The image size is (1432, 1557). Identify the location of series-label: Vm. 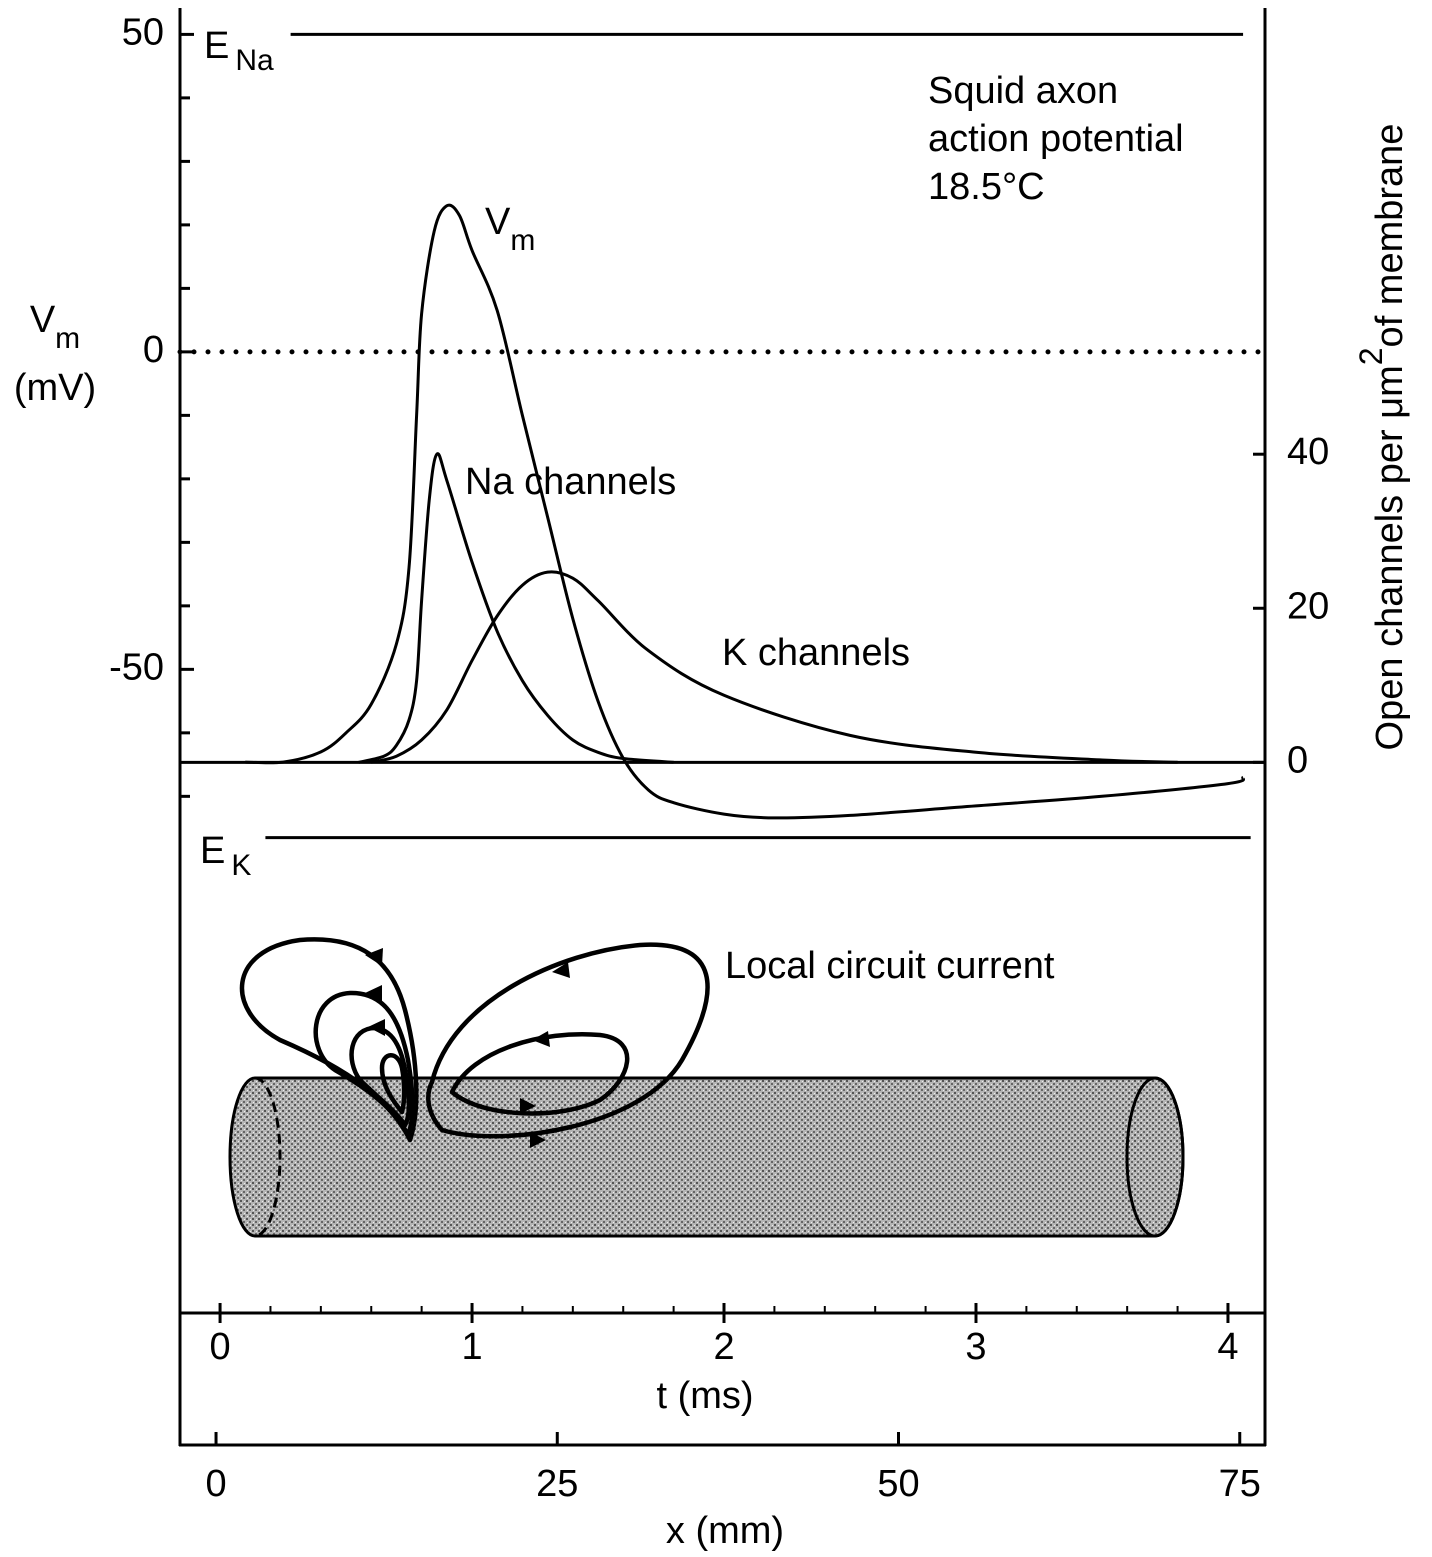
(510, 229).